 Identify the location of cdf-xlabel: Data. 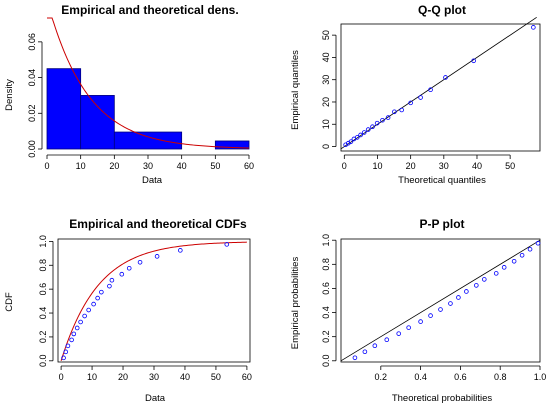
(155, 398).